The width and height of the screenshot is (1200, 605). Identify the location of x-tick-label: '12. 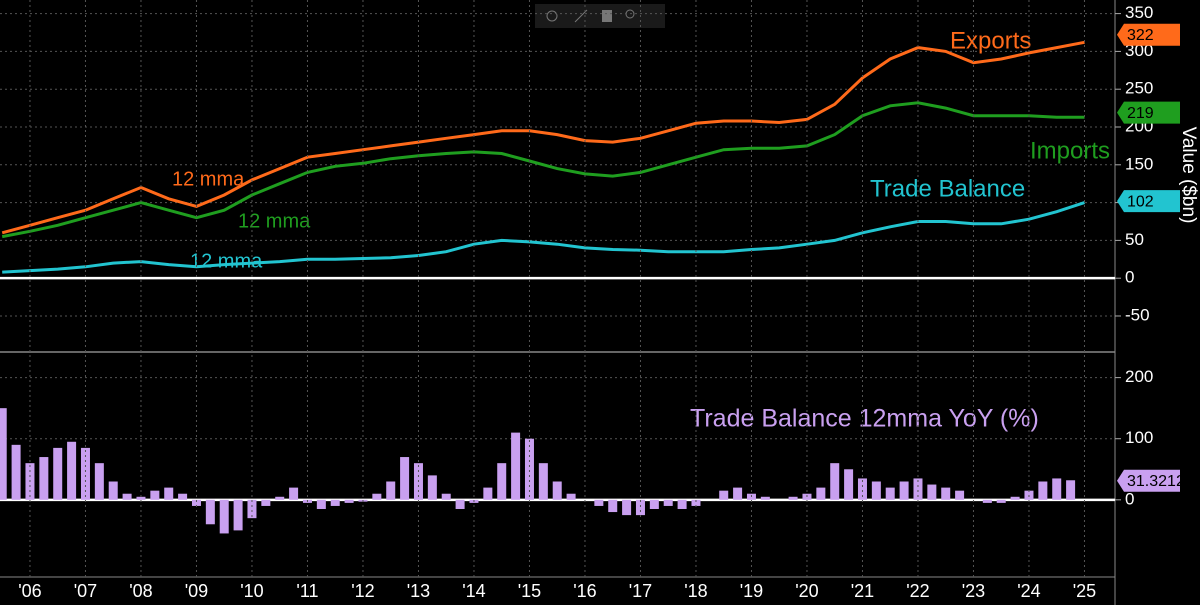
(362, 591).